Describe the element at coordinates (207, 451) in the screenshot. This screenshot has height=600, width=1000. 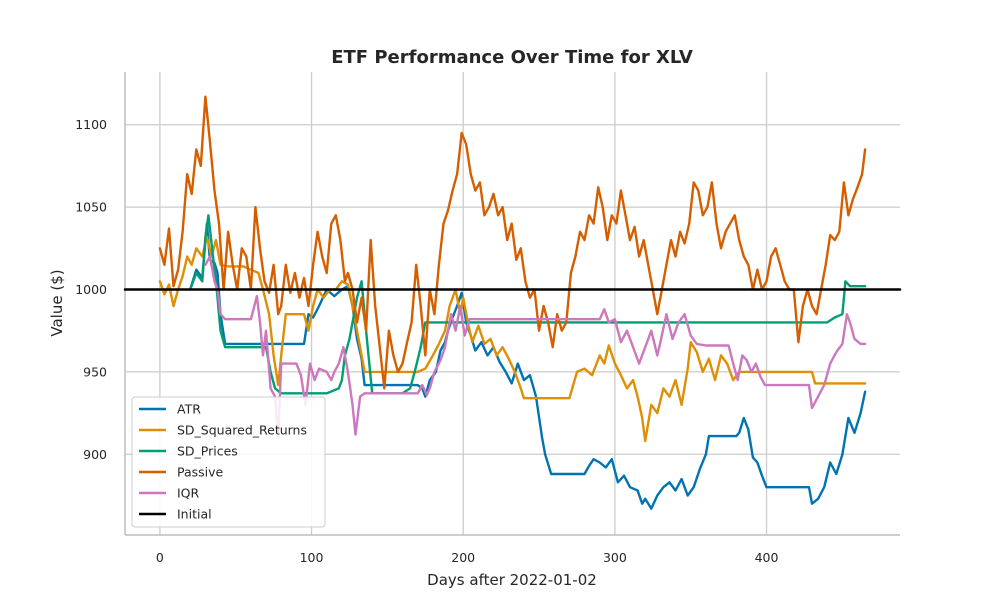
I see `legend-label-sd-prices: SD_Prices` at that location.